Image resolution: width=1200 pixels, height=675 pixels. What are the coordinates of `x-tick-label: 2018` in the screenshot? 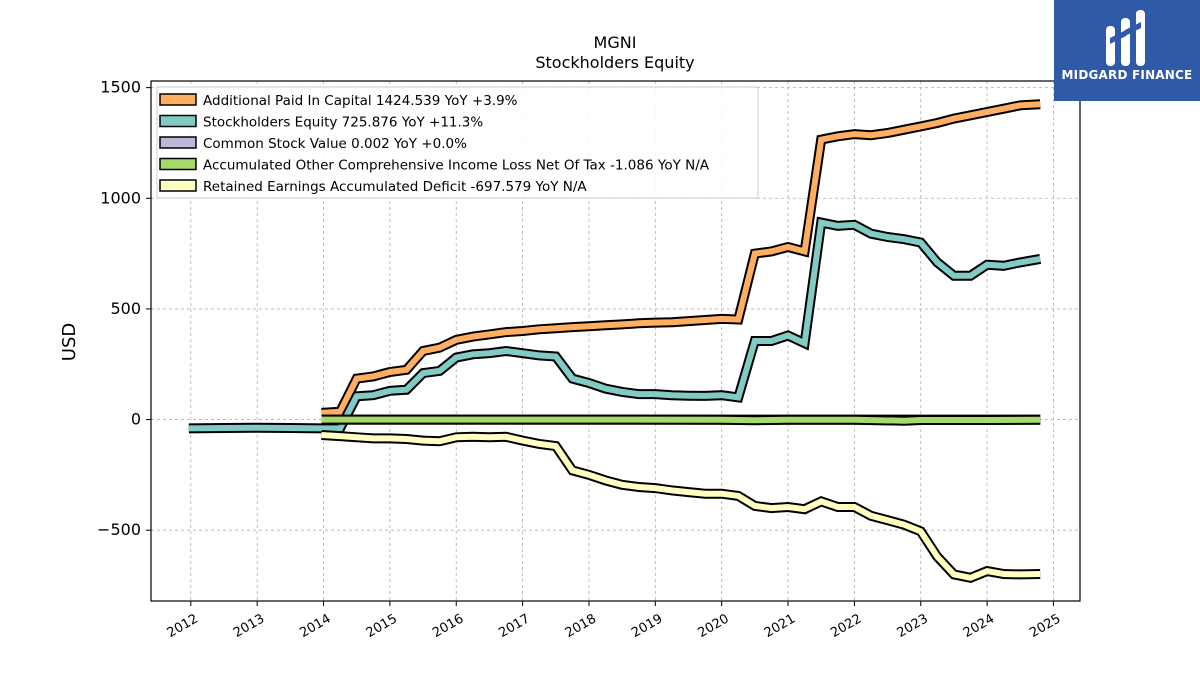 It's located at (581, 626).